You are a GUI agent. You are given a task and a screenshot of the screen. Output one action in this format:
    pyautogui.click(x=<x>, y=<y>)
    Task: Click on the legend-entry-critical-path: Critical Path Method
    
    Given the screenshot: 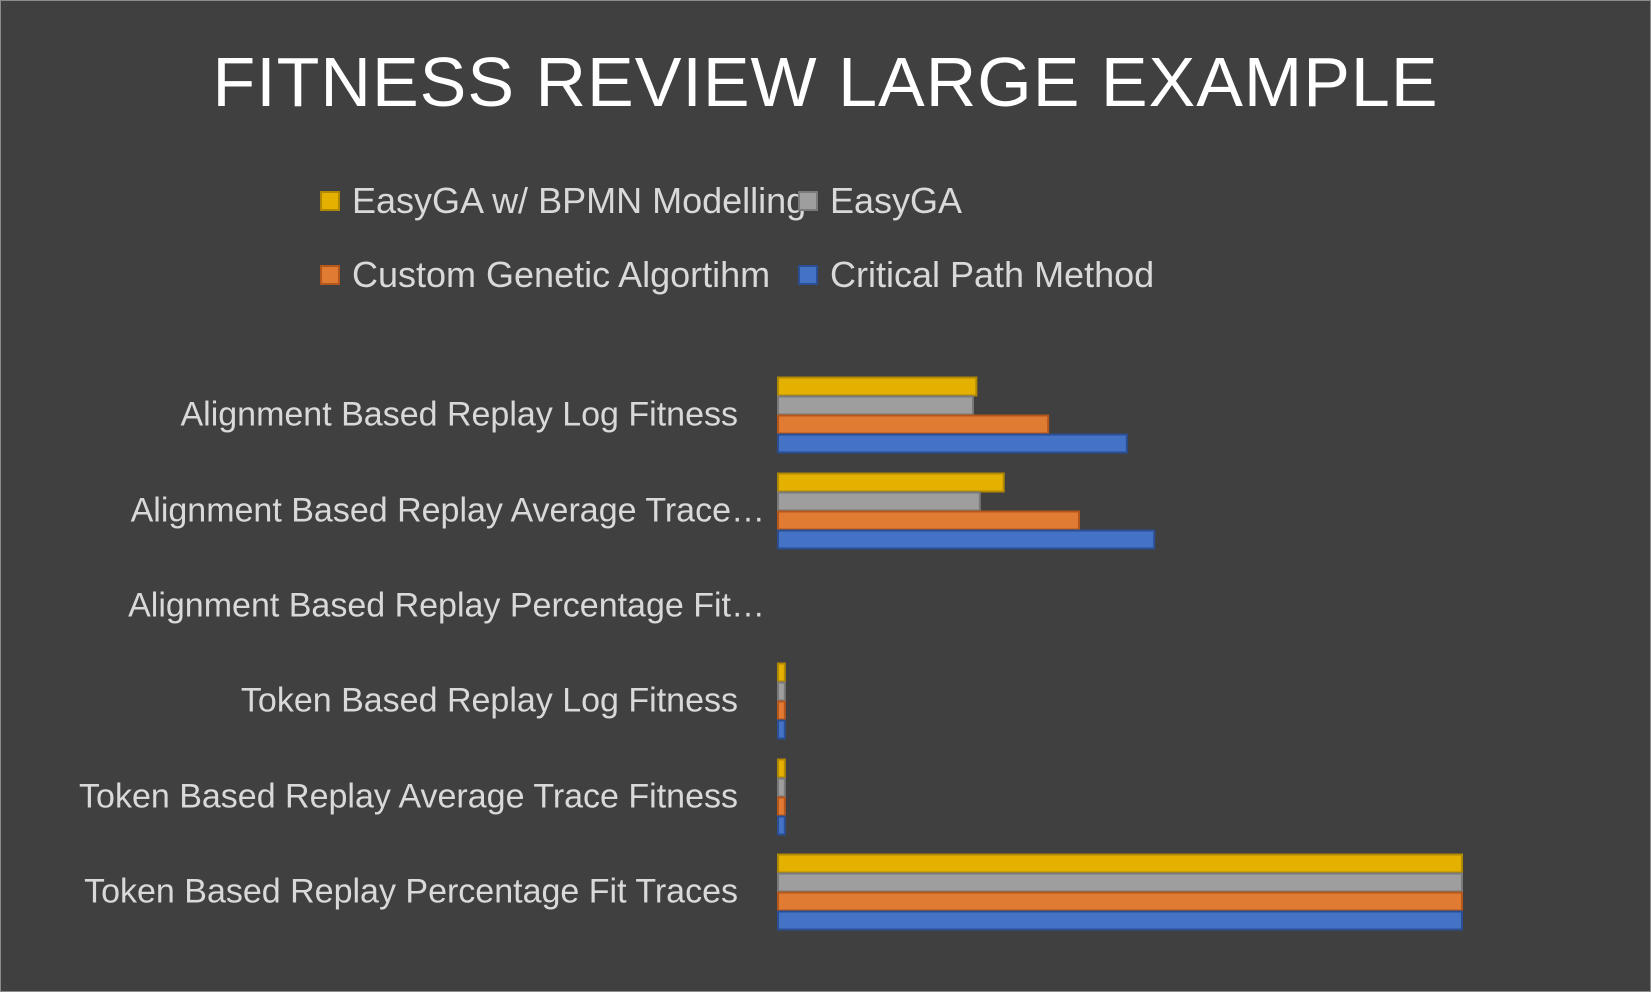 What is the action you would take?
    pyautogui.click(x=976, y=275)
    